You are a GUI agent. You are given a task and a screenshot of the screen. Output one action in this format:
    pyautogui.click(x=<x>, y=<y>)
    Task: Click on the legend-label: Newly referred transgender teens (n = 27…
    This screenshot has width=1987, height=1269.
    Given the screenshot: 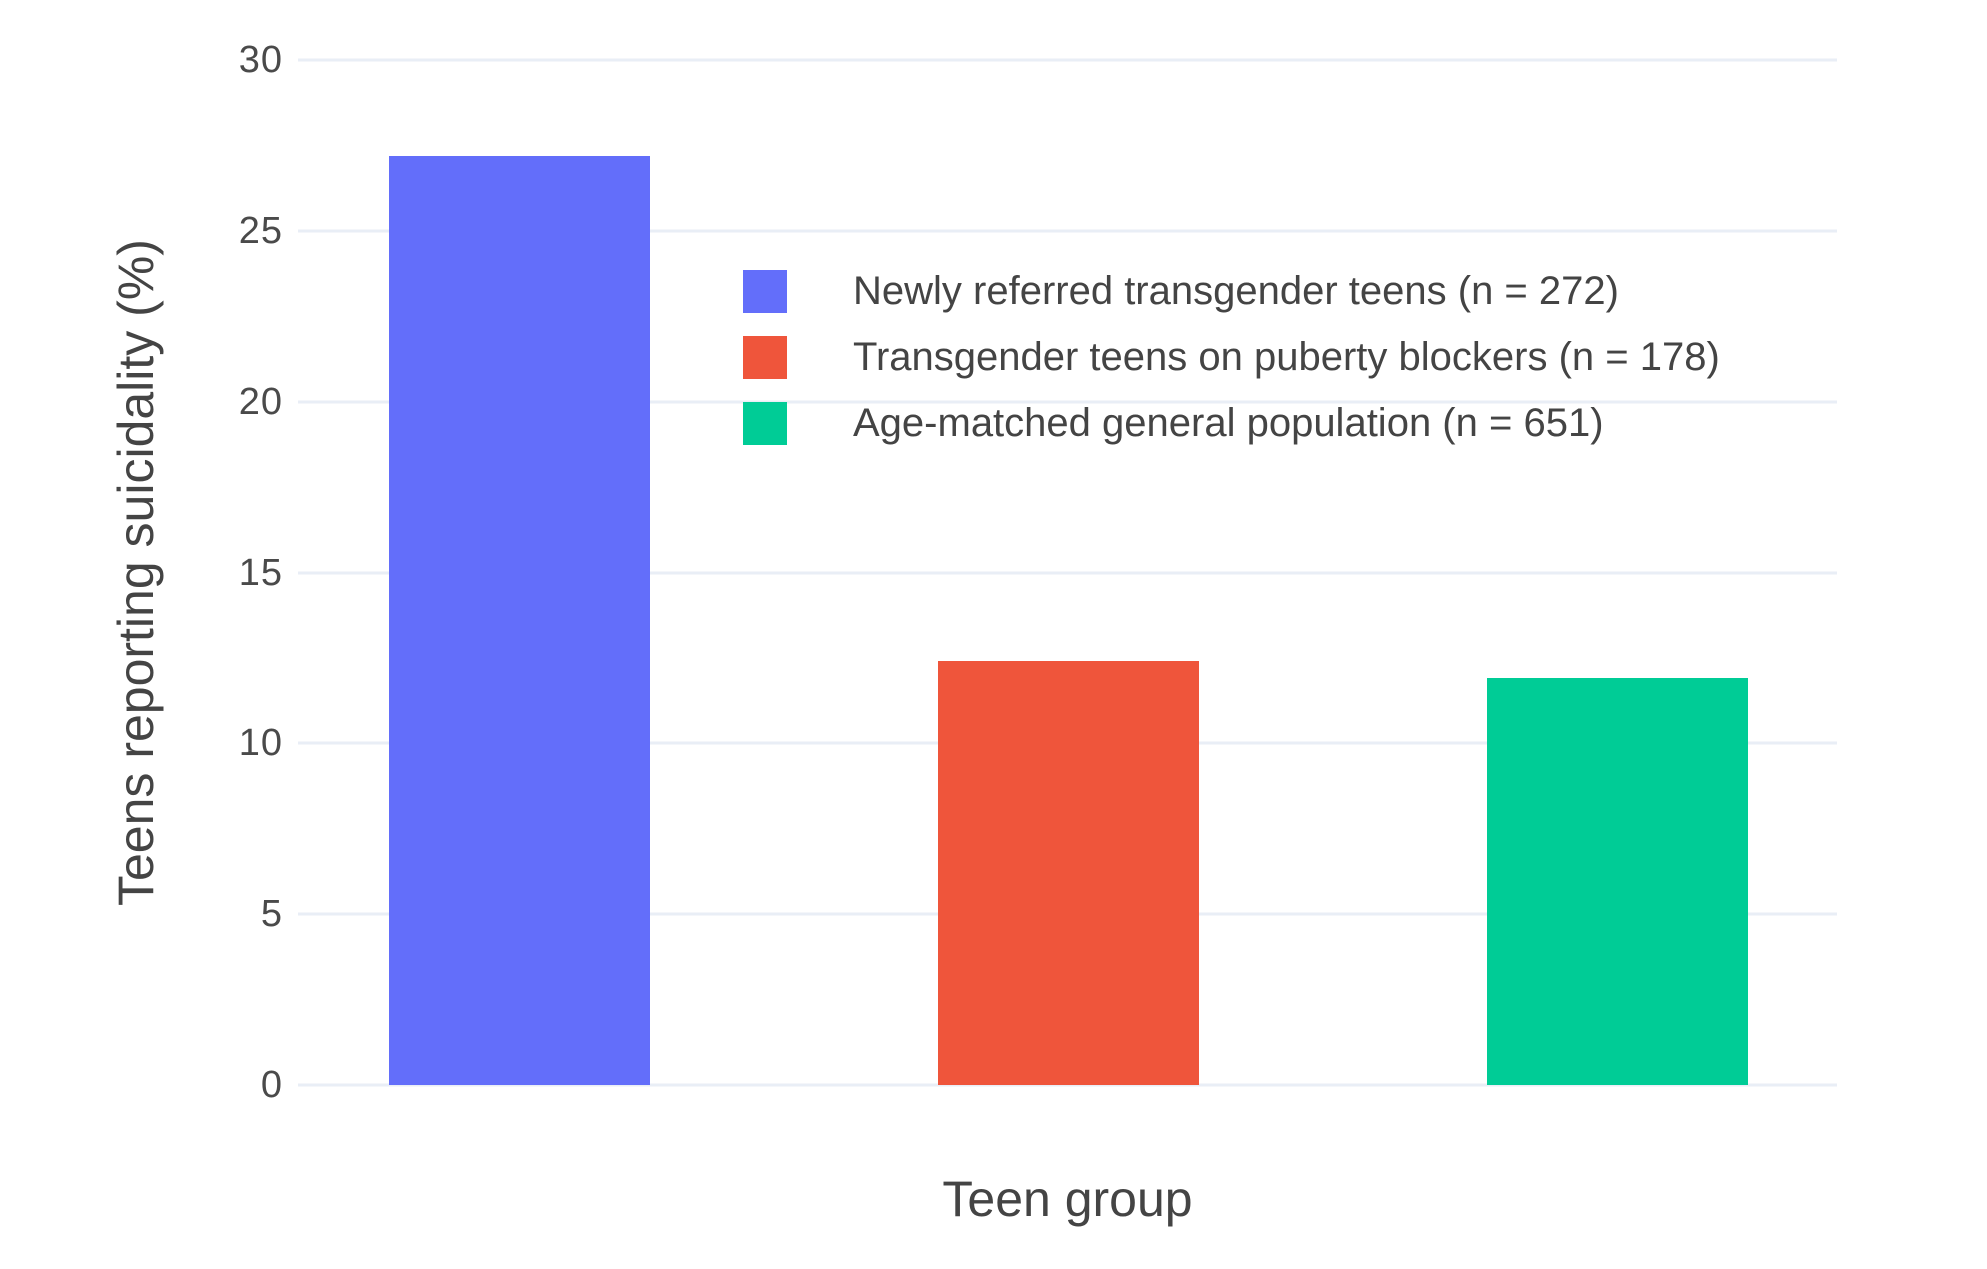 What is the action you would take?
    pyautogui.click(x=1236, y=290)
    